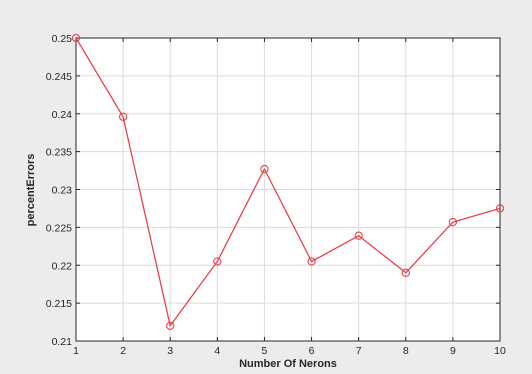  I want to click on x-tick-label: 4, so click(217, 351).